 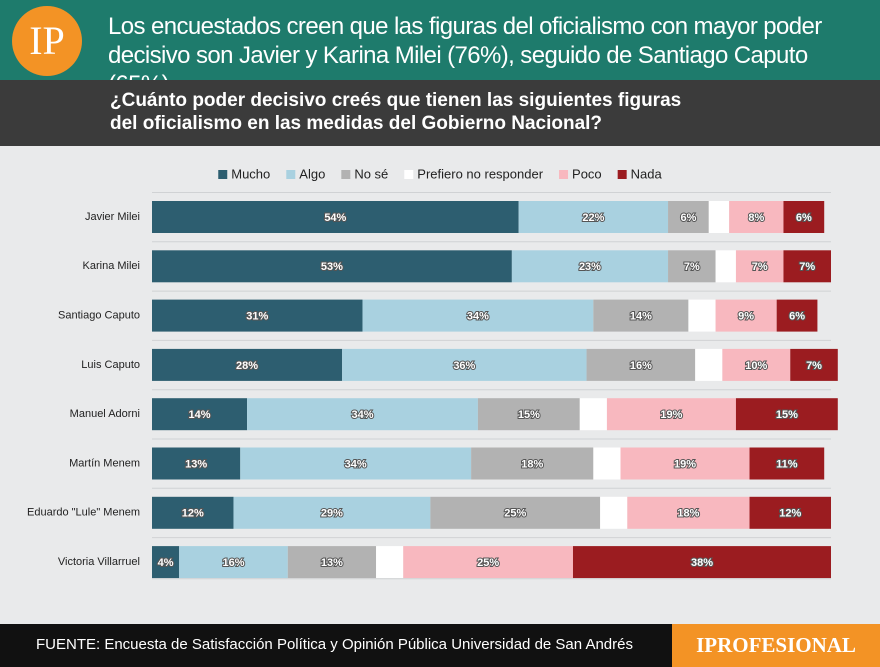 I want to click on value-label: 53%, so click(x=332, y=267).